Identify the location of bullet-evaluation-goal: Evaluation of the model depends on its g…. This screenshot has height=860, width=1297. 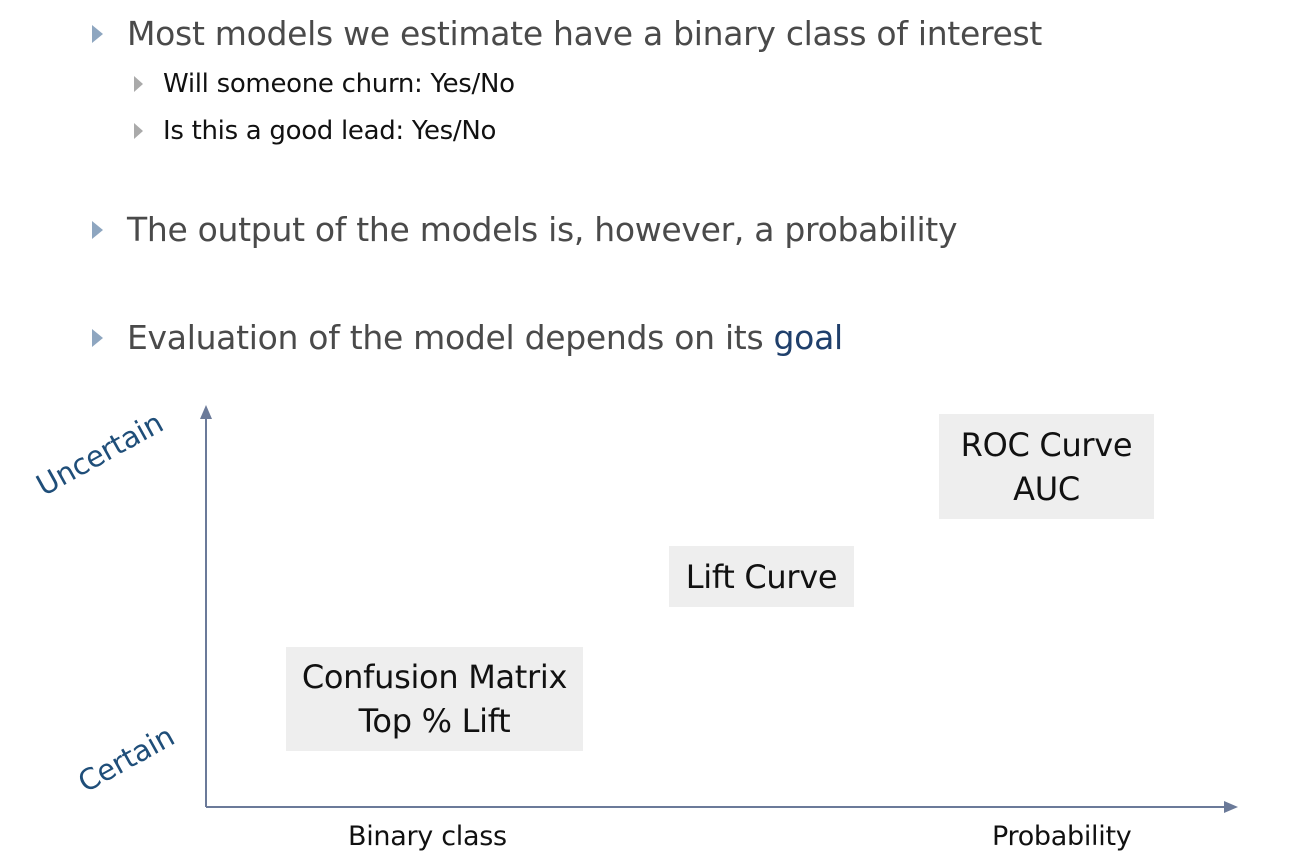
(467, 337).